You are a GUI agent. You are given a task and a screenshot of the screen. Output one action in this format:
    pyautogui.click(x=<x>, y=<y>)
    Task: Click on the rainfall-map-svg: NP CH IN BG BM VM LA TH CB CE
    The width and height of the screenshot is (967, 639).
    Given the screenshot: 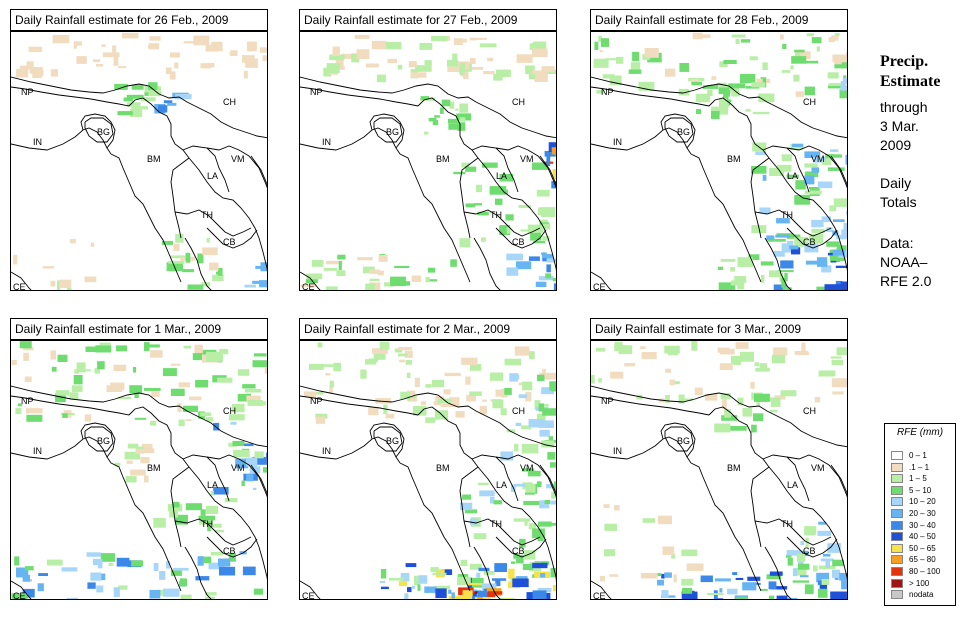 What is the action you would take?
    pyautogui.click(x=428, y=470)
    